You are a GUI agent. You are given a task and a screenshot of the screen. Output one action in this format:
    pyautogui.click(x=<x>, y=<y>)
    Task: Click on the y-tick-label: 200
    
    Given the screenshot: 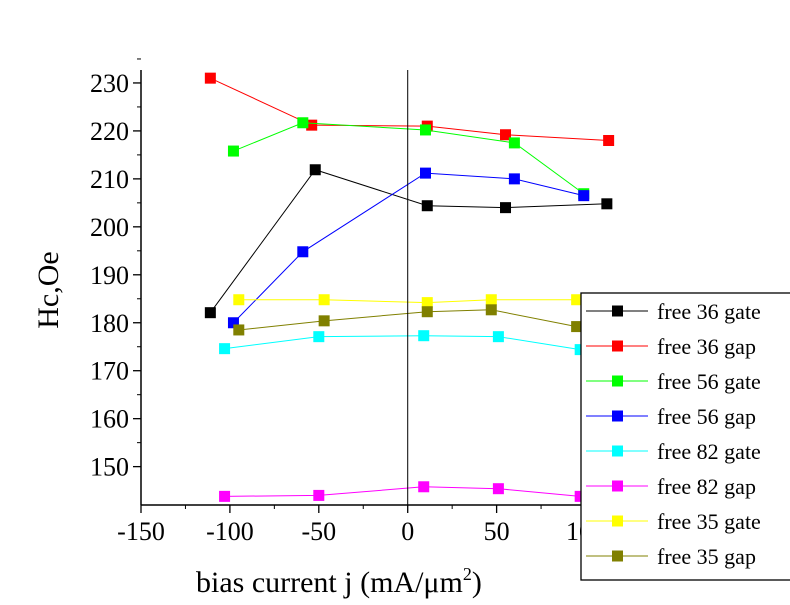 What is the action you would take?
    pyautogui.click(x=109, y=227)
    